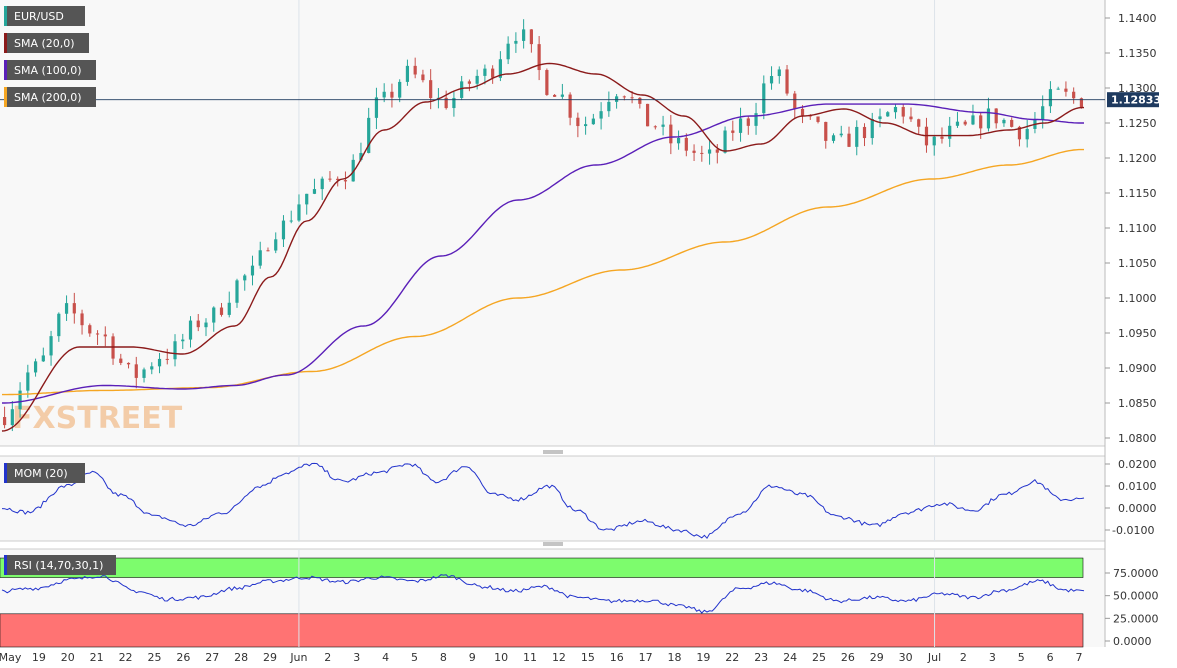  What do you see at coordinates (1137, 486) in the screenshot?
I see `mom-y-tick-label: 0.0100` at bounding box center [1137, 486].